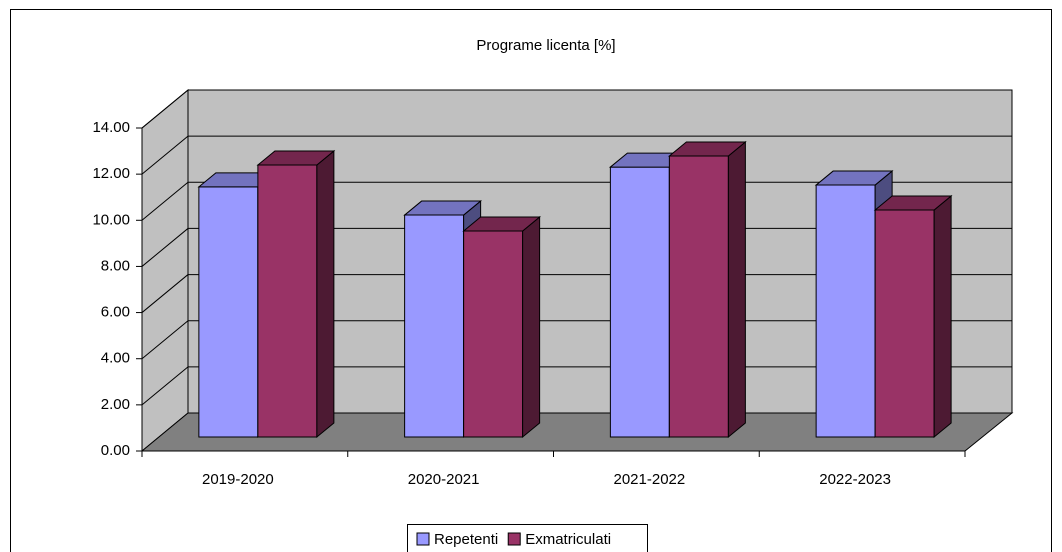  What do you see at coordinates (111, 173) in the screenshot?
I see `y-tick-label: 12.00` at bounding box center [111, 173].